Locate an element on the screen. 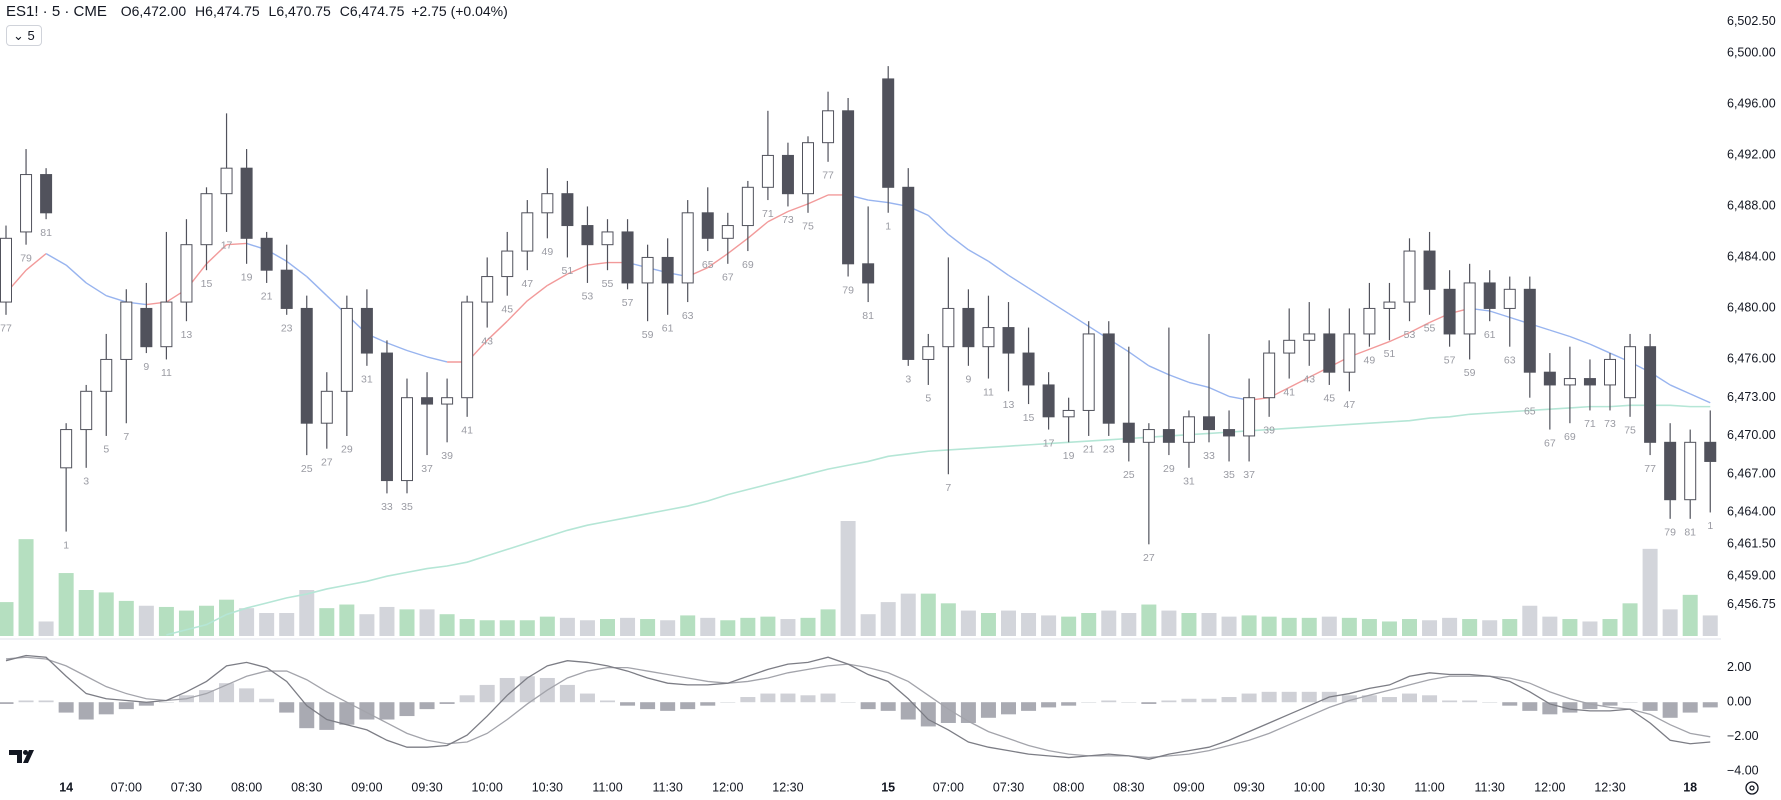 The width and height of the screenshot is (1781, 800). bar-number: 27 is located at coordinates (1149, 558).